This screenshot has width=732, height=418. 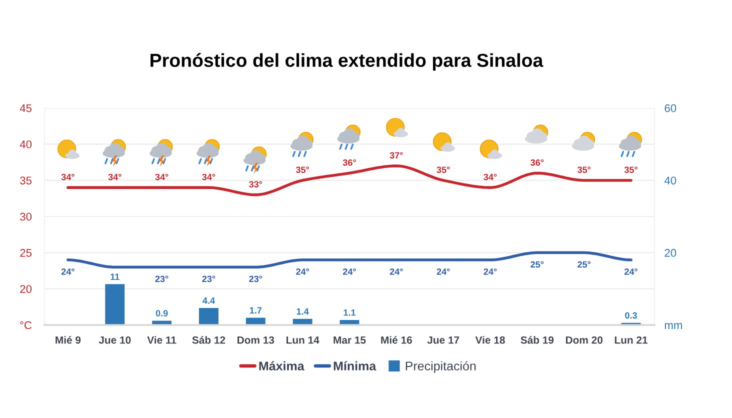 I want to click on data-label: 33°, so click(x=255, y=184).